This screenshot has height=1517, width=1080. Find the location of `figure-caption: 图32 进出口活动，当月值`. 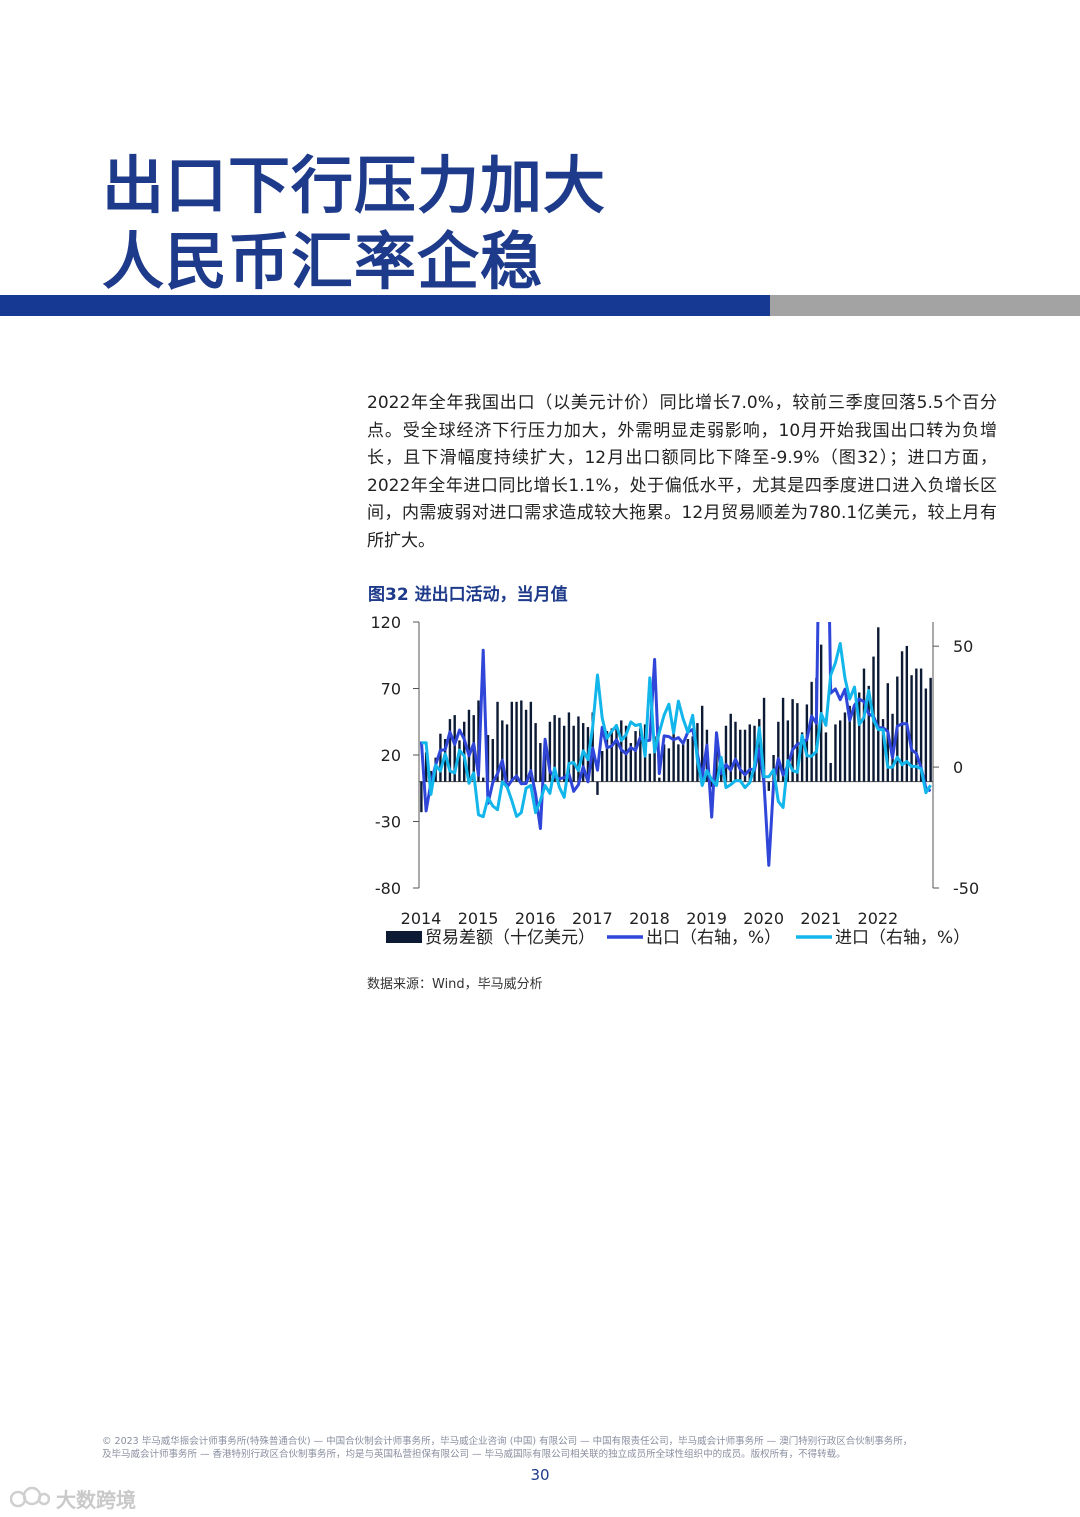

figure-caption: 图32 进出口活动，当月值 is located at coordinates (468, 595).